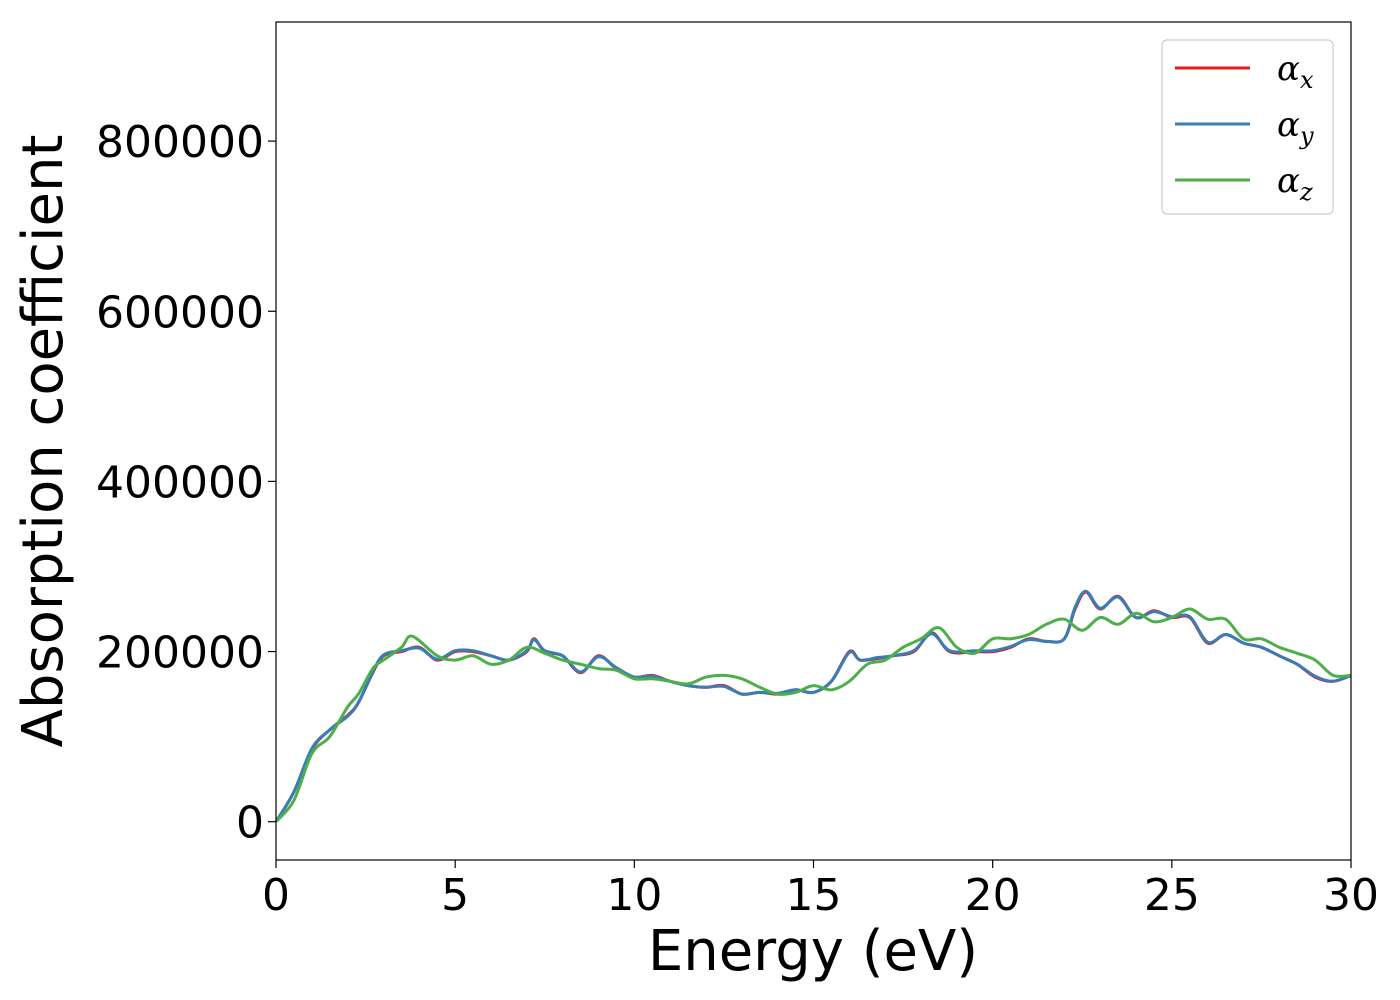 The width and height of the screenshot is (1400, 1000). I want to click on legend-label-y: αy, so click(1295, 127).